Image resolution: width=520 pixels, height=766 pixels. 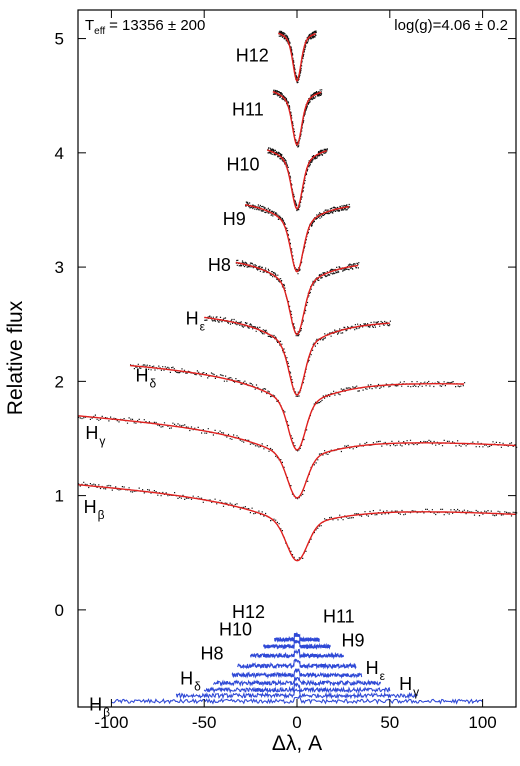 I want to click on y-tick-label: 0, so click(x=59, y=610).